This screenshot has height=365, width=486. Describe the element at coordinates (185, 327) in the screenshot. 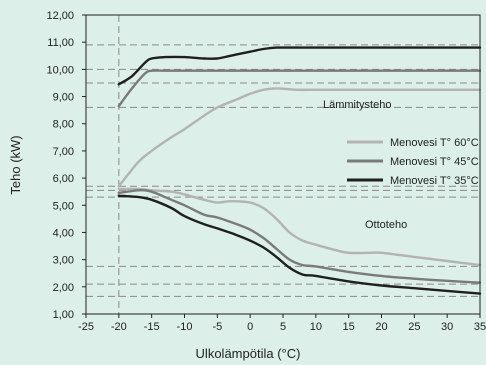

I see `x-tick-label: -10` at that location.